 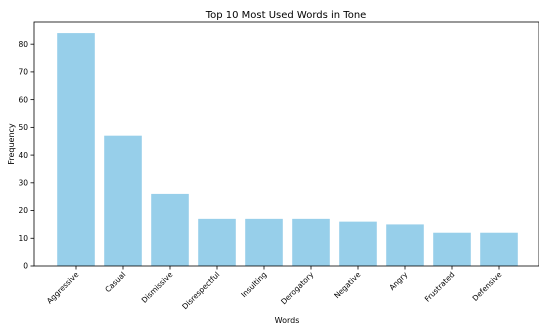 What do you see at coordinates (123, 200) in the screenshot?
I see `bar-casual` at bounding box center [123, 200].